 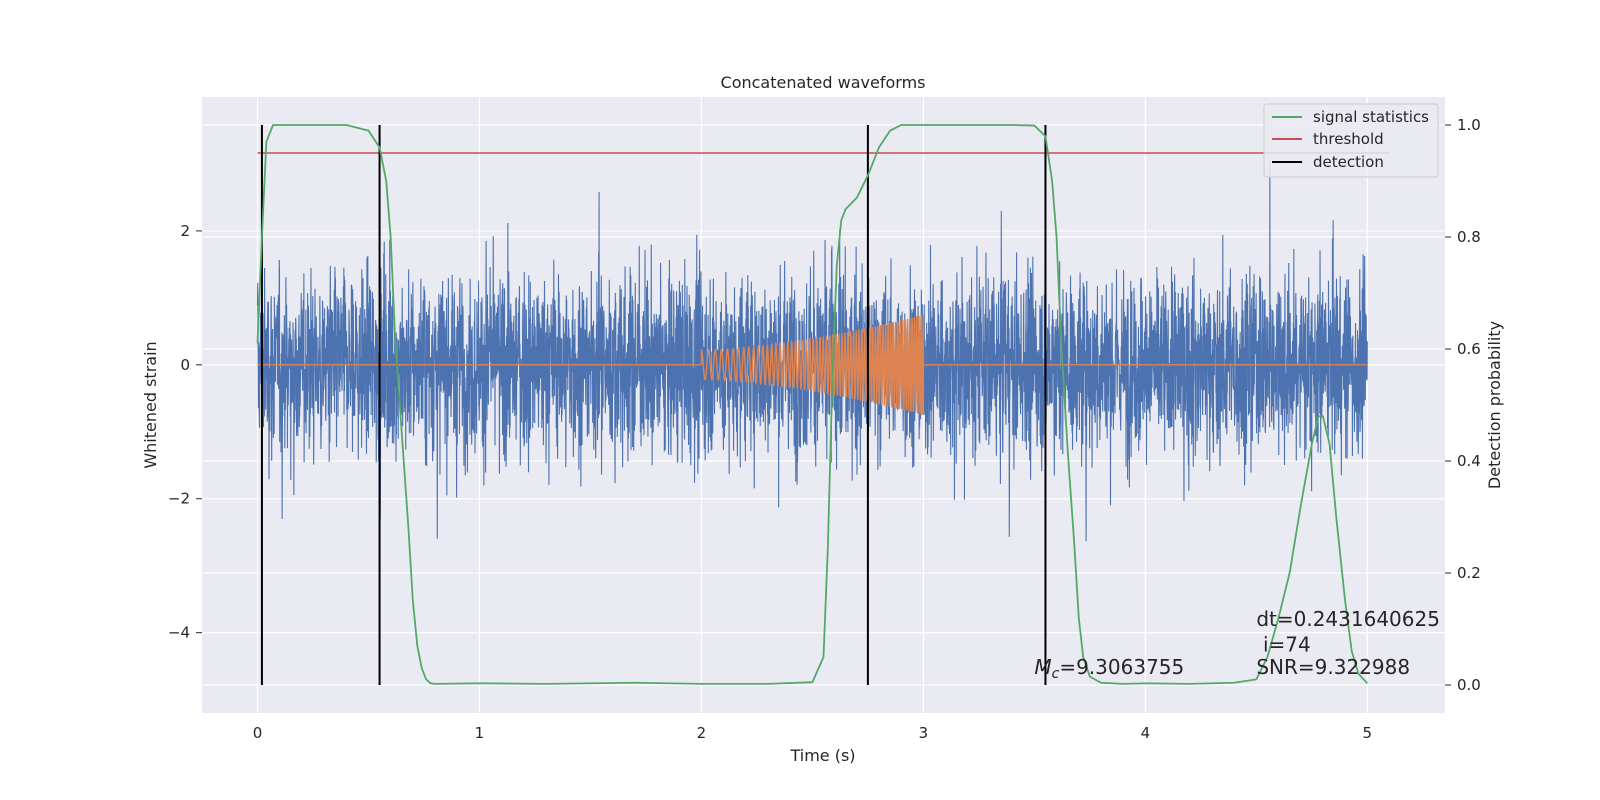 I want to click on y-tick-label-left: −2, so click(x=179, y=499).